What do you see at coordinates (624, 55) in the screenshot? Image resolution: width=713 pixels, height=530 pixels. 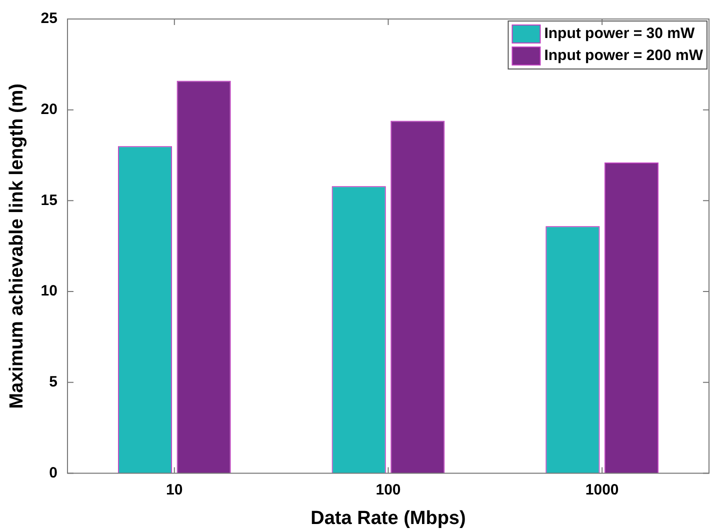 I see `legend-label: Input power = 200 mW` at bounding box center [624, 55].